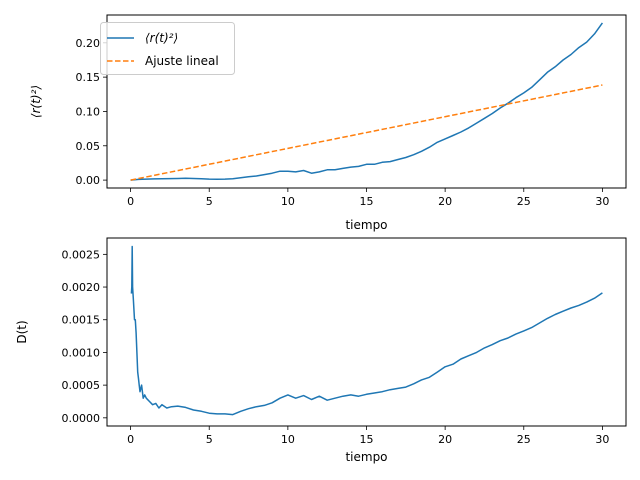 The width and height of the screenshot is (640, 480). What do you see at coordinates (36, 101) in the screenshot?
I see `msd-y-axis-label: ⟨r(t)²⟩` at bounding box center [36, 101].